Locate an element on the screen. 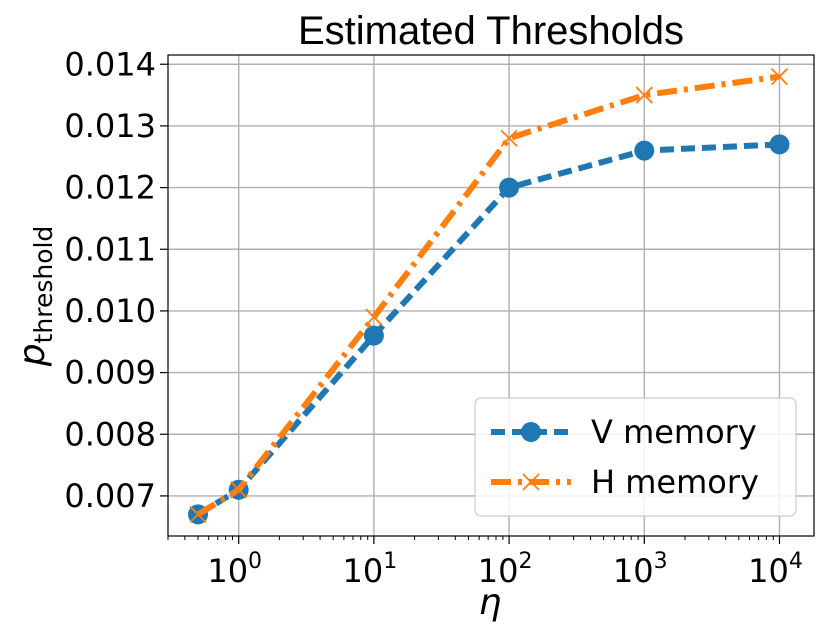  x-tick-label: 10⁴ is located at coordinates (775, 569).